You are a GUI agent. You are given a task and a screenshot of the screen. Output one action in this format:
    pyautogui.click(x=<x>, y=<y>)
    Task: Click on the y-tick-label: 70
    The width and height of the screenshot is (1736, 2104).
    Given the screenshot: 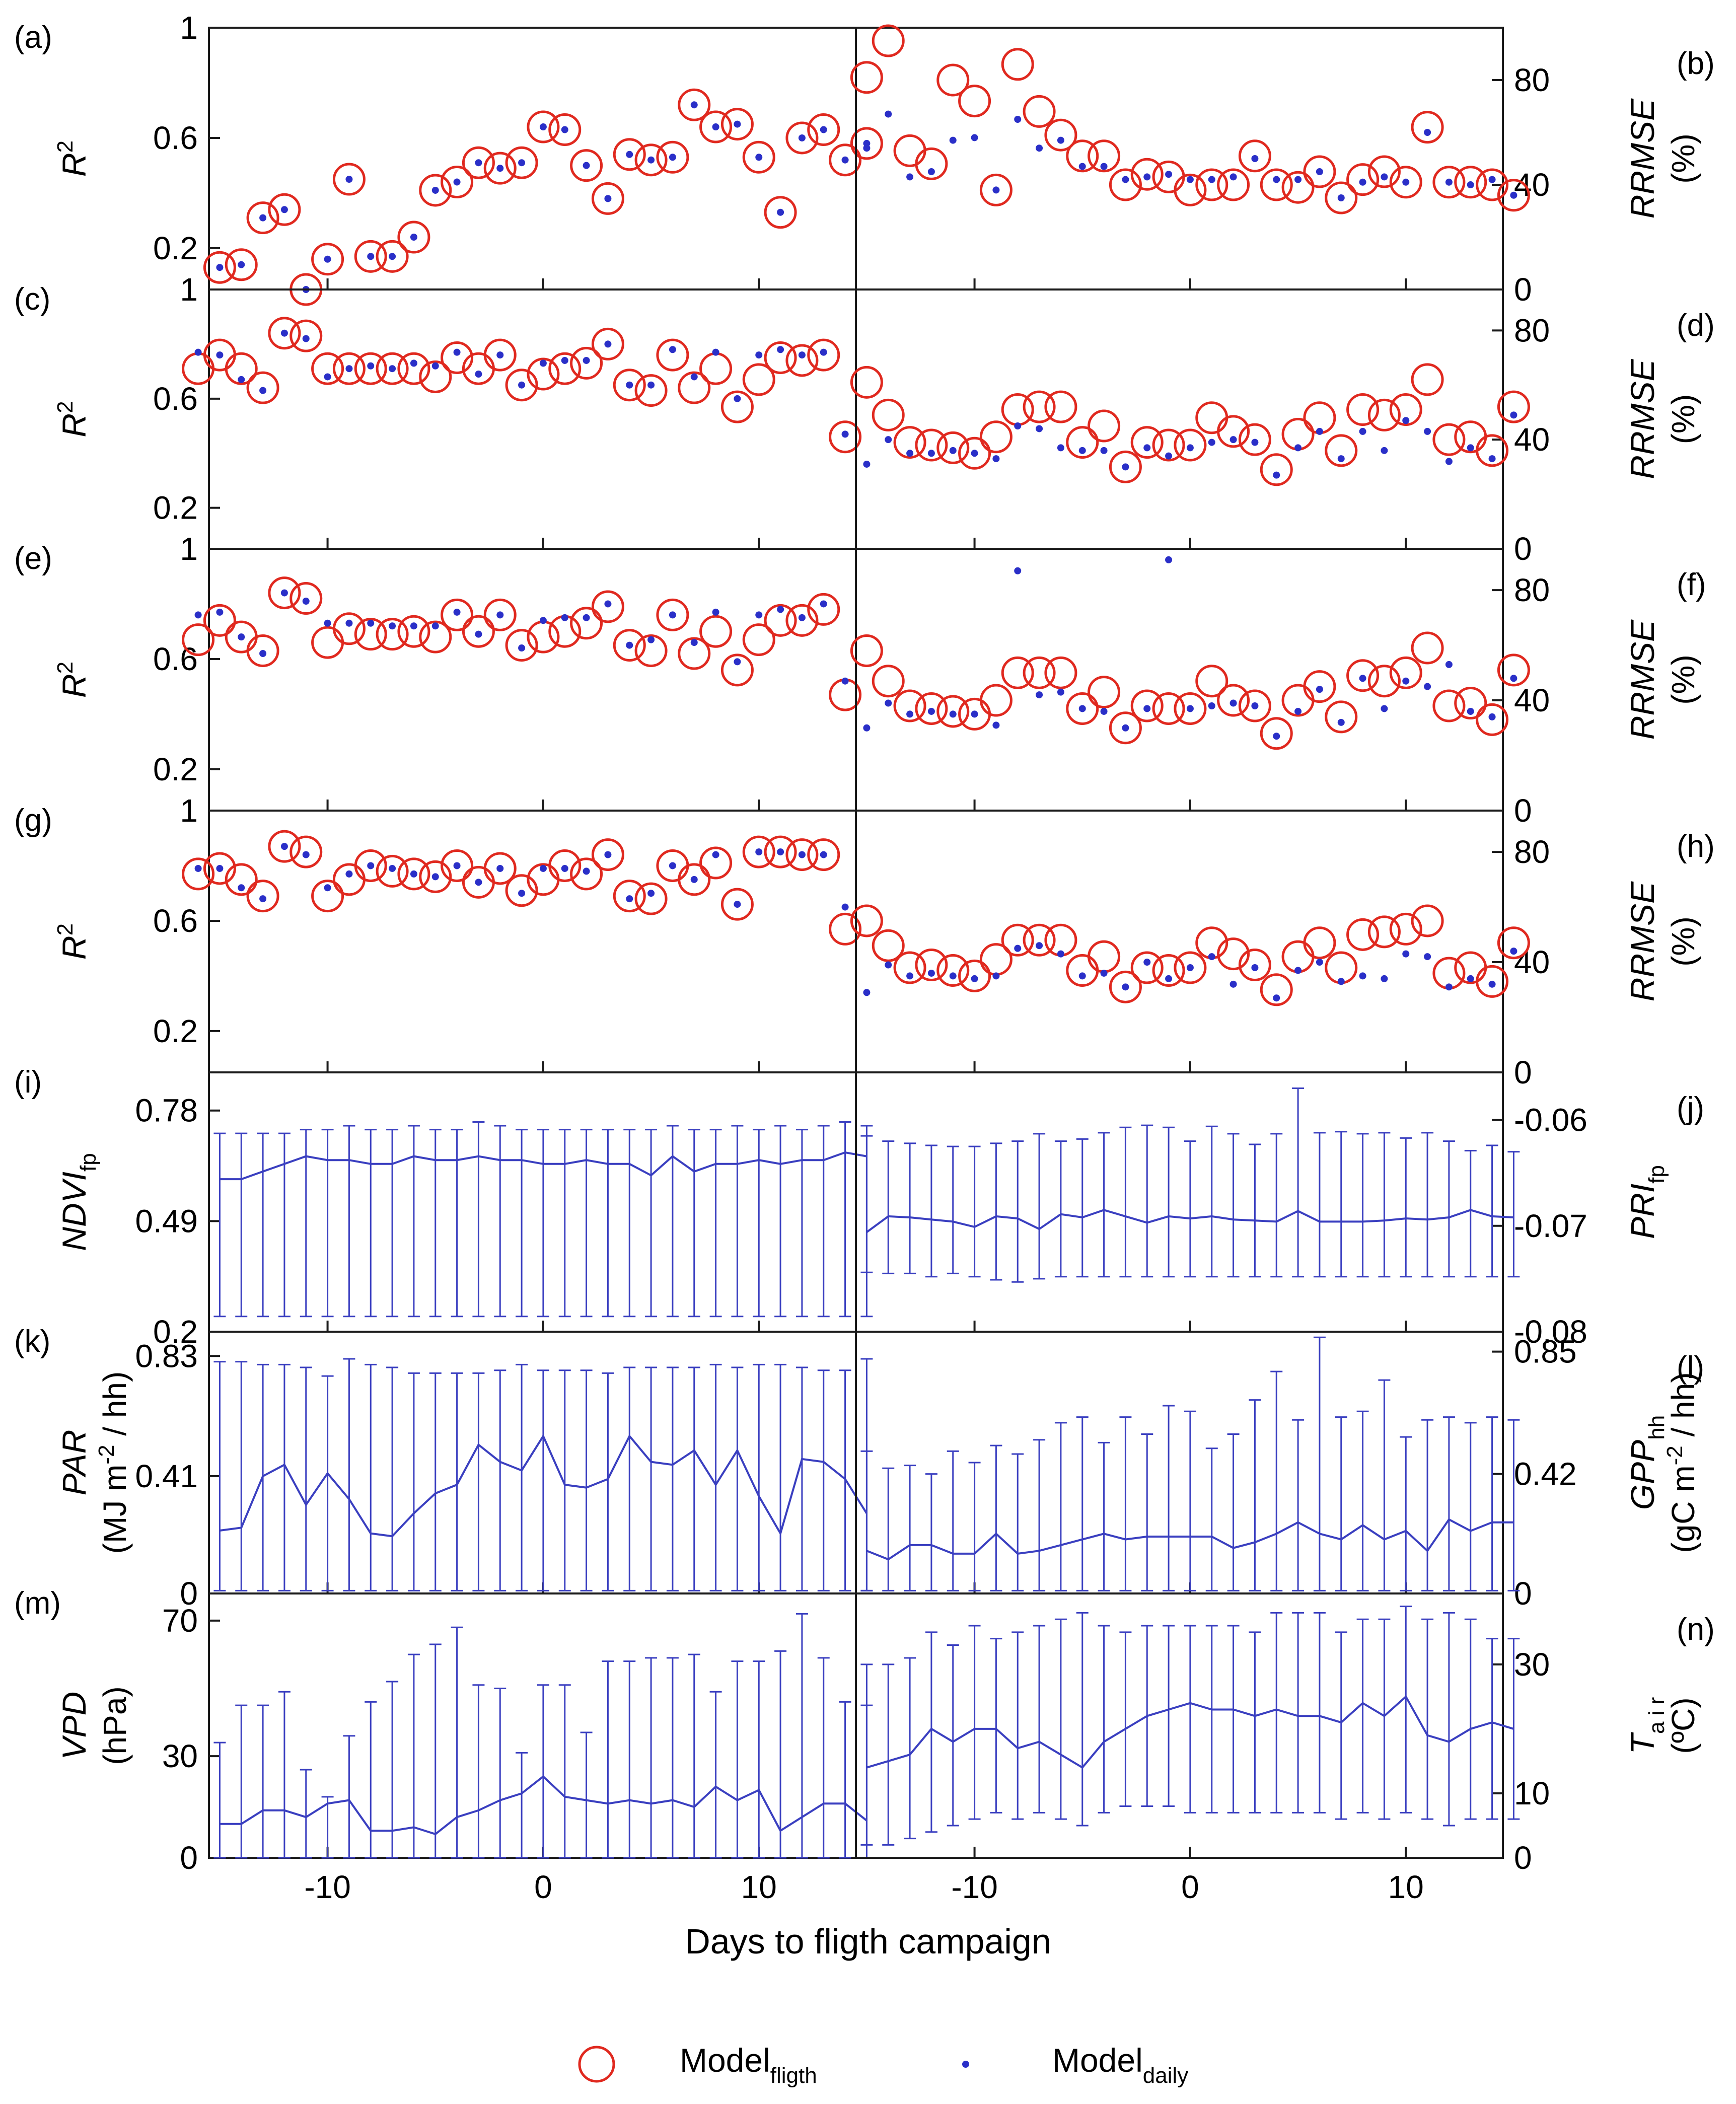 What is the action you would take?
    pyautogui.click(x=180, y=1621)
    